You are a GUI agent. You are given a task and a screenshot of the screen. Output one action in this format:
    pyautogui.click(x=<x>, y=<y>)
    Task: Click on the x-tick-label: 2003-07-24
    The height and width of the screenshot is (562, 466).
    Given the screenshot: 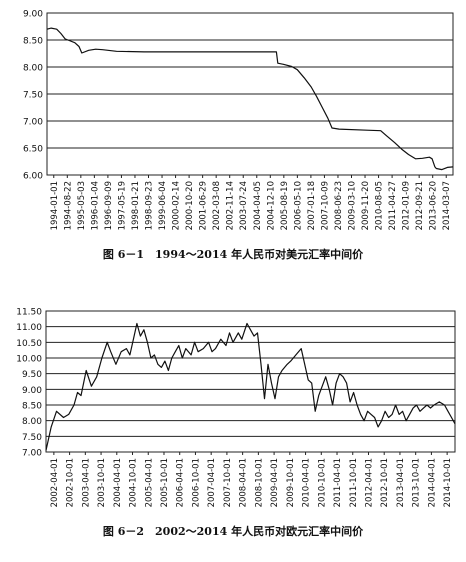 What is the action you would take?
    pyautogui.click(x=244, y=205)
    